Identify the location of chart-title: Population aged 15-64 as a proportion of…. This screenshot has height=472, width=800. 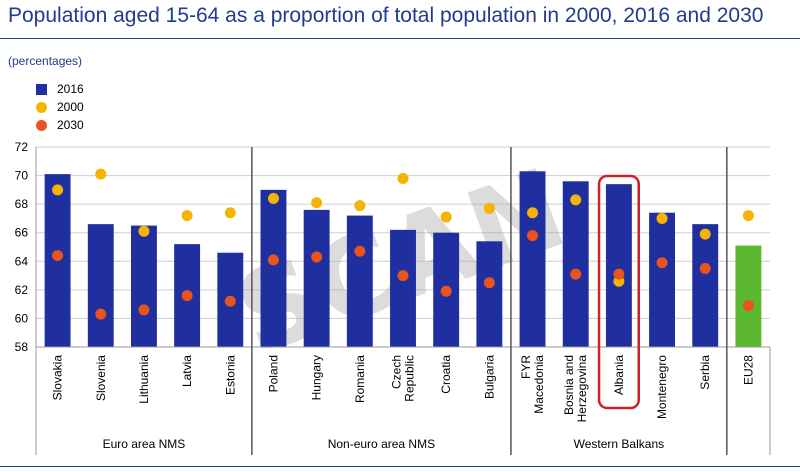
(386, 15).